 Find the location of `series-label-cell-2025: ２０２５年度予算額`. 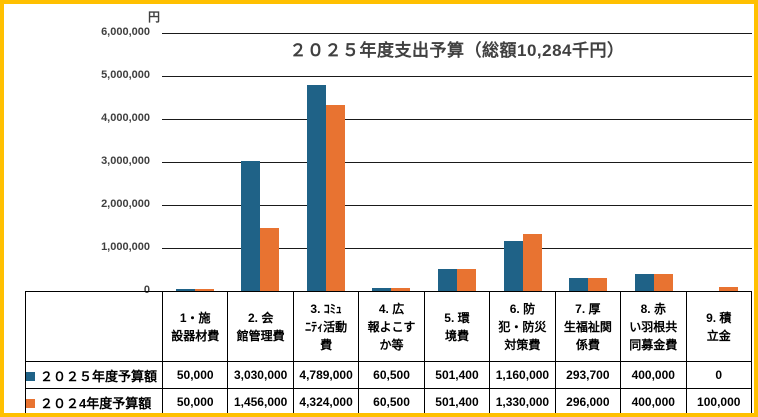

series-label-cell-2025: ２０２５年度予算額 is located at coordinates (94, 375).